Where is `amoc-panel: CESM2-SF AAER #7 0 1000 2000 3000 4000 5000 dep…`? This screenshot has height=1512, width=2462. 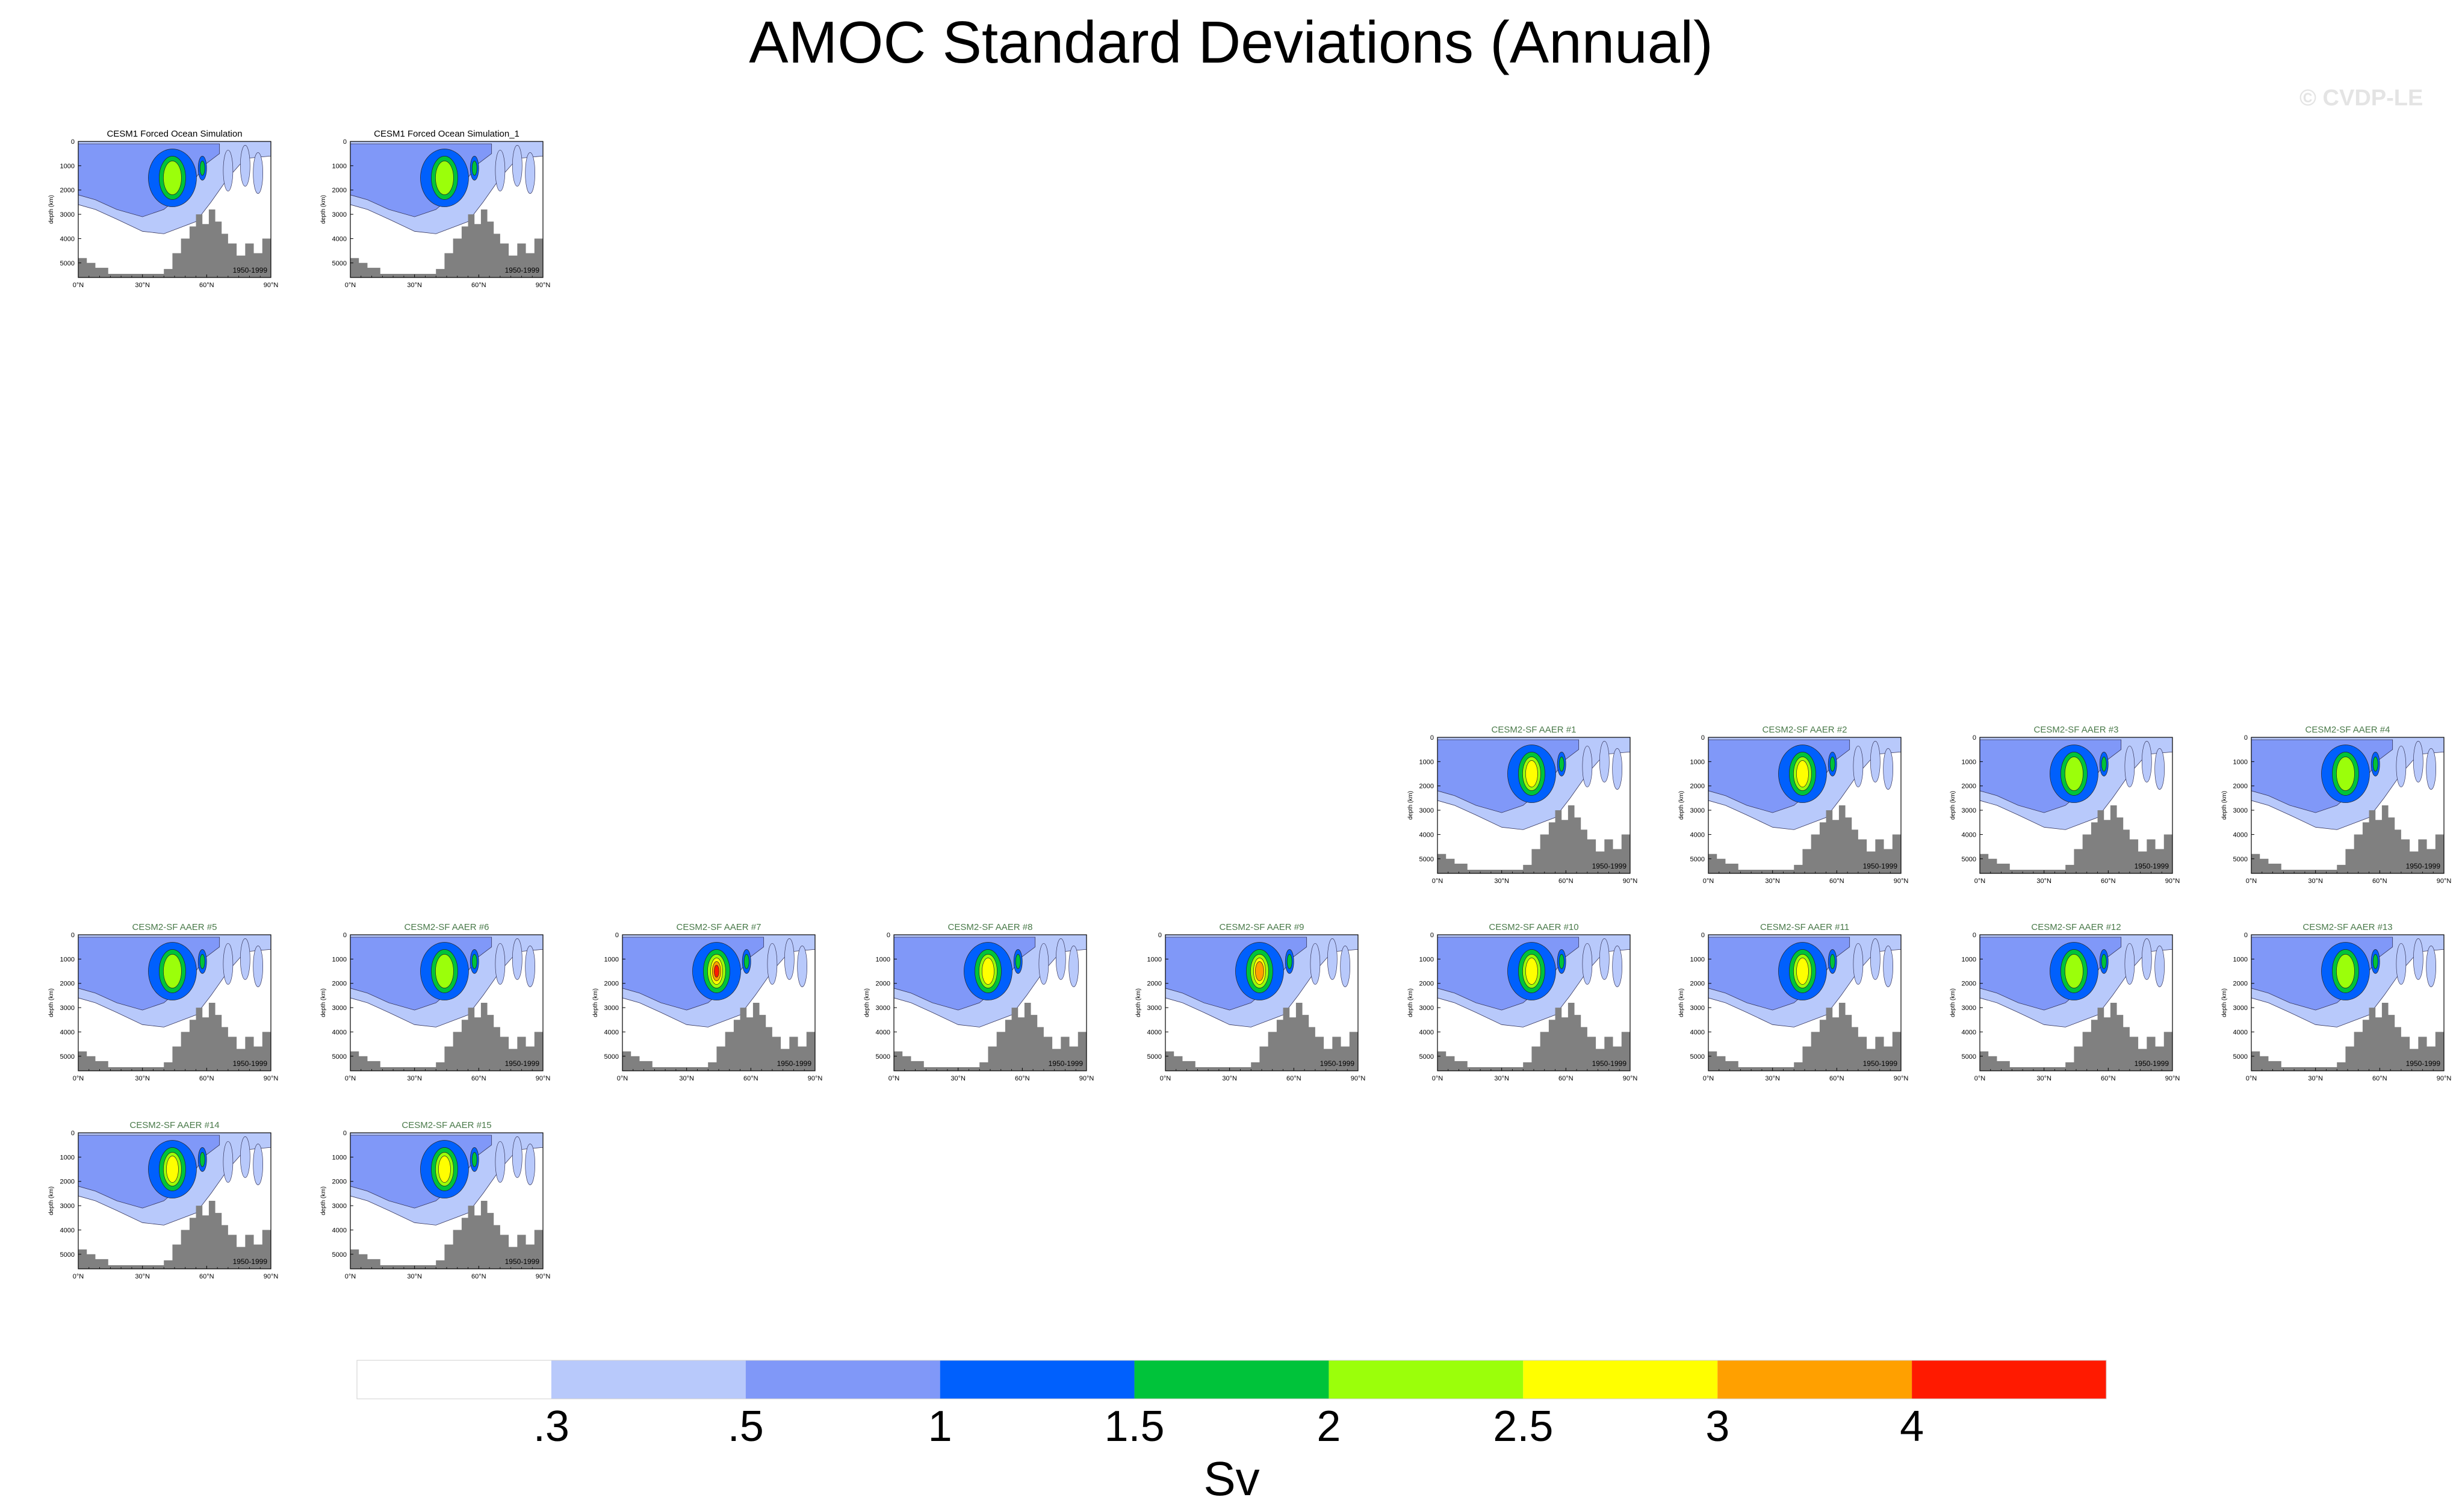 amoc-panel: CESM2-SF AAER #7 0 1000 2000 3000 4000 5000 dep… is located at coordinates (706, 1007).